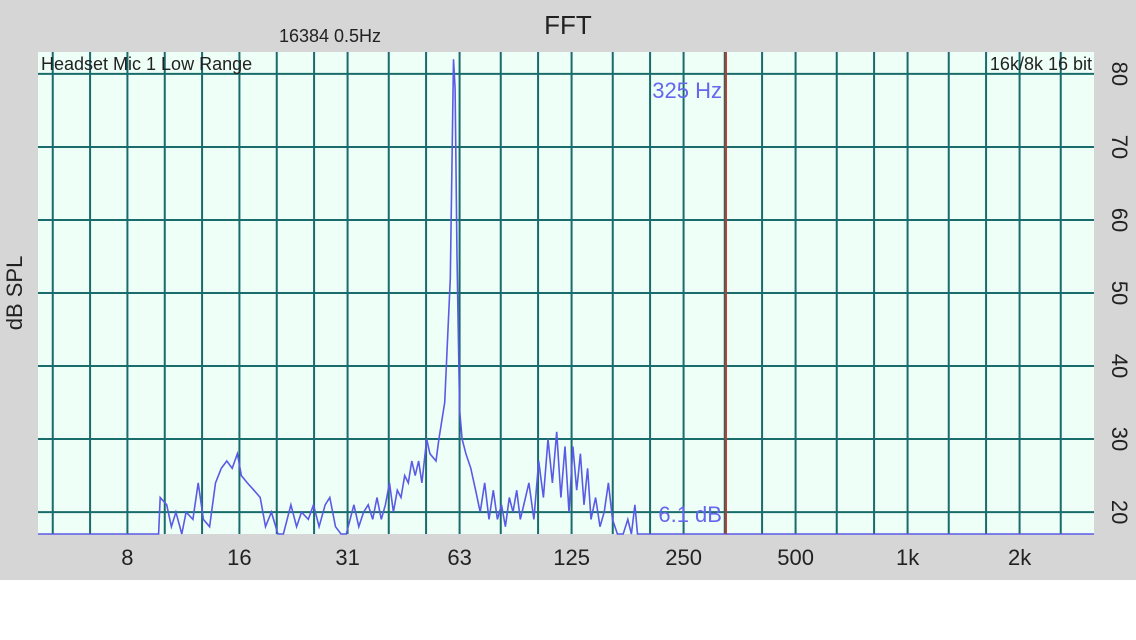  I want to click on fft-info: 16384 0.5Hz, so click(330, 36).